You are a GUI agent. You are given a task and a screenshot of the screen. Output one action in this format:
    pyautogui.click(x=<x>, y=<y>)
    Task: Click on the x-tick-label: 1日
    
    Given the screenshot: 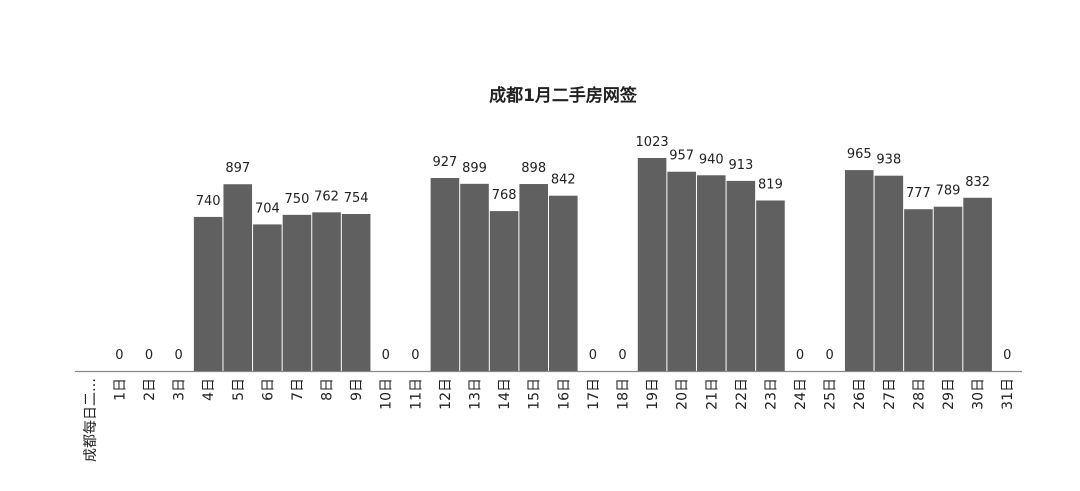 What is the action you would take?
    pyautogui.click(x=120, y=389)
    